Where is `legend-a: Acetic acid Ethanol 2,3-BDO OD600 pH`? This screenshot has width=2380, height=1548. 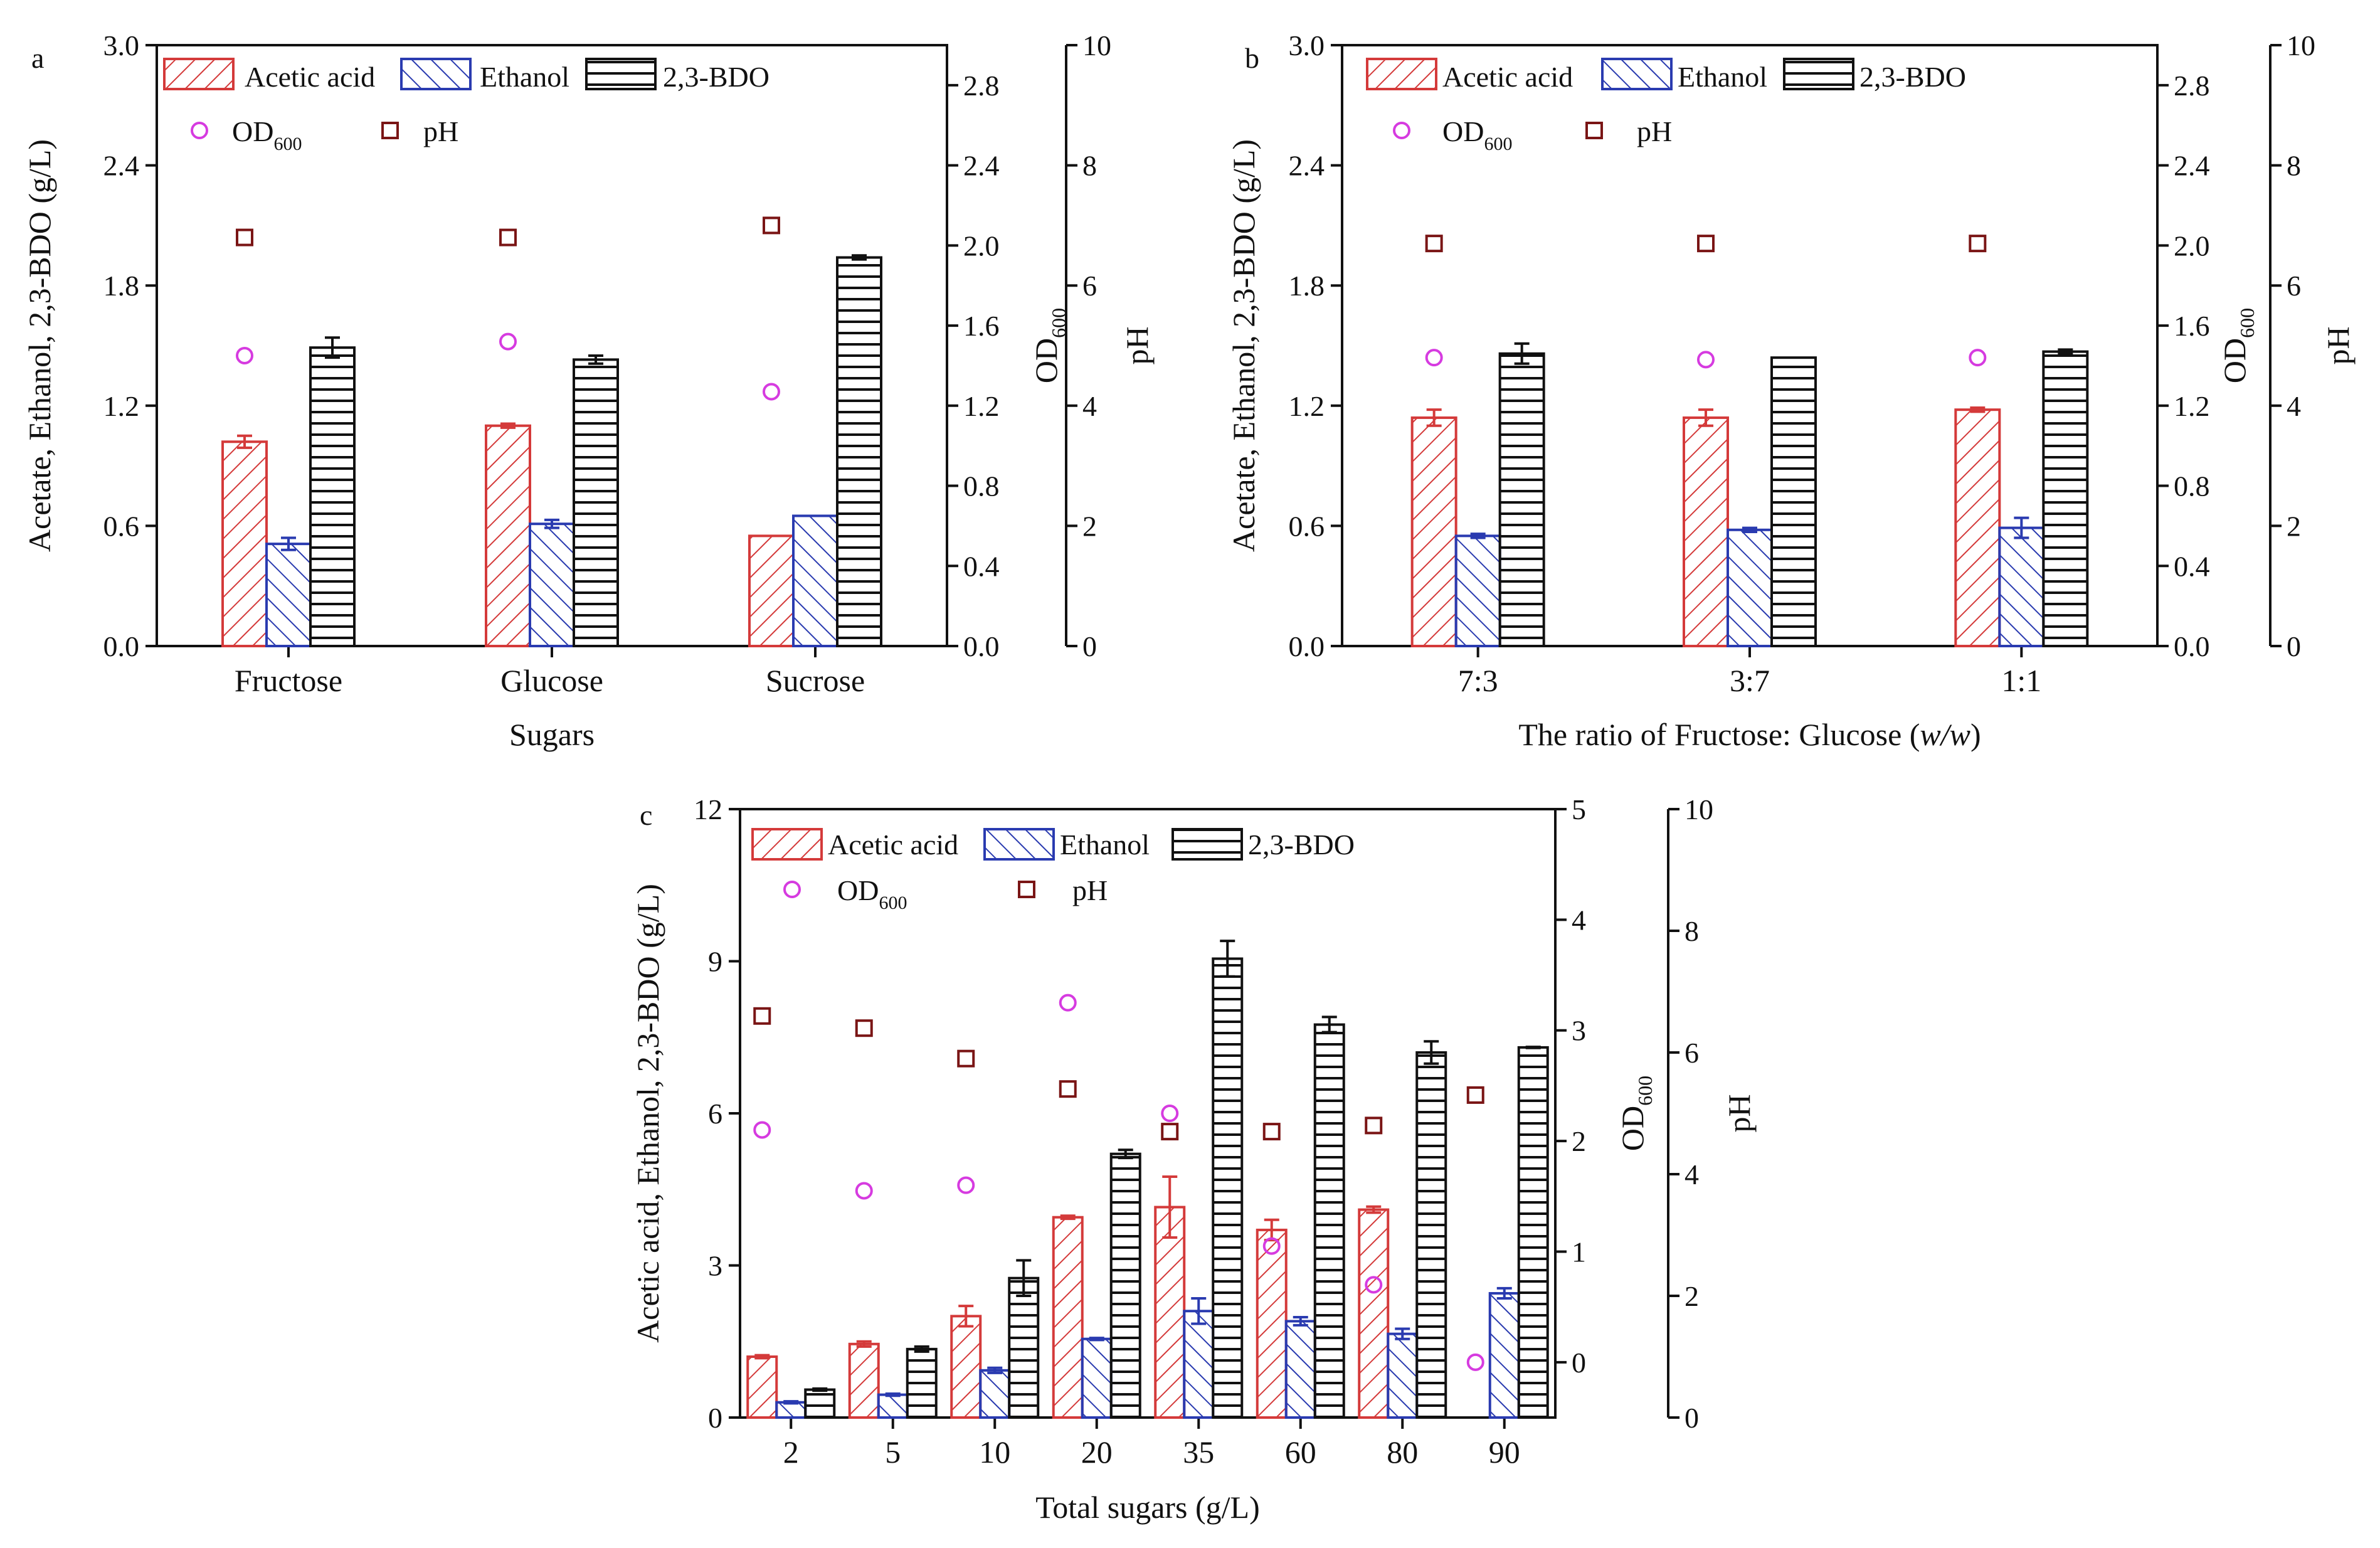 legend-a: Acetic acid Ethanol 2,3-BDO OD600 pH is located at coordinates (467, 106).